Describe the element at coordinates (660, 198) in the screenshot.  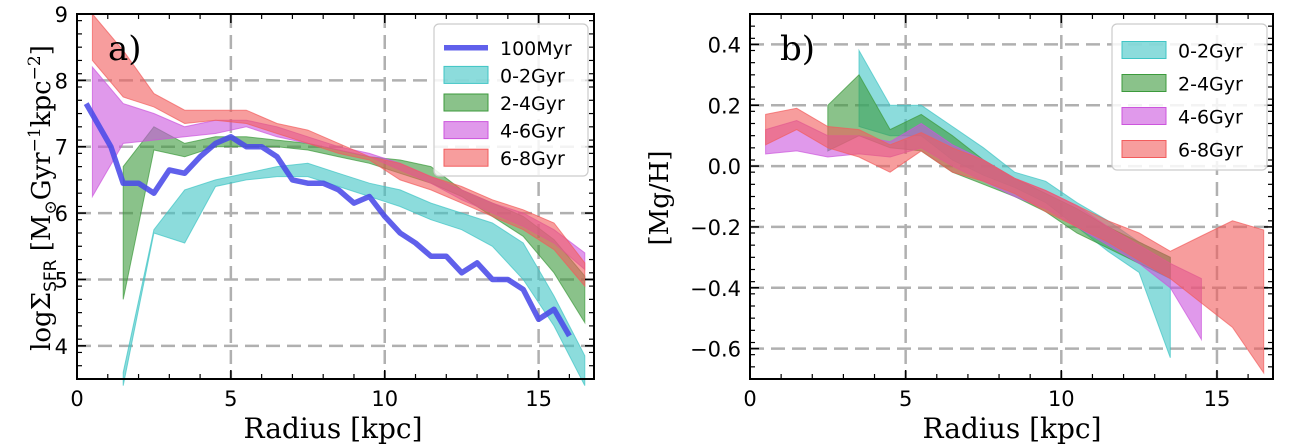
I see `y-axis-label: [Mg/H]` at that location.